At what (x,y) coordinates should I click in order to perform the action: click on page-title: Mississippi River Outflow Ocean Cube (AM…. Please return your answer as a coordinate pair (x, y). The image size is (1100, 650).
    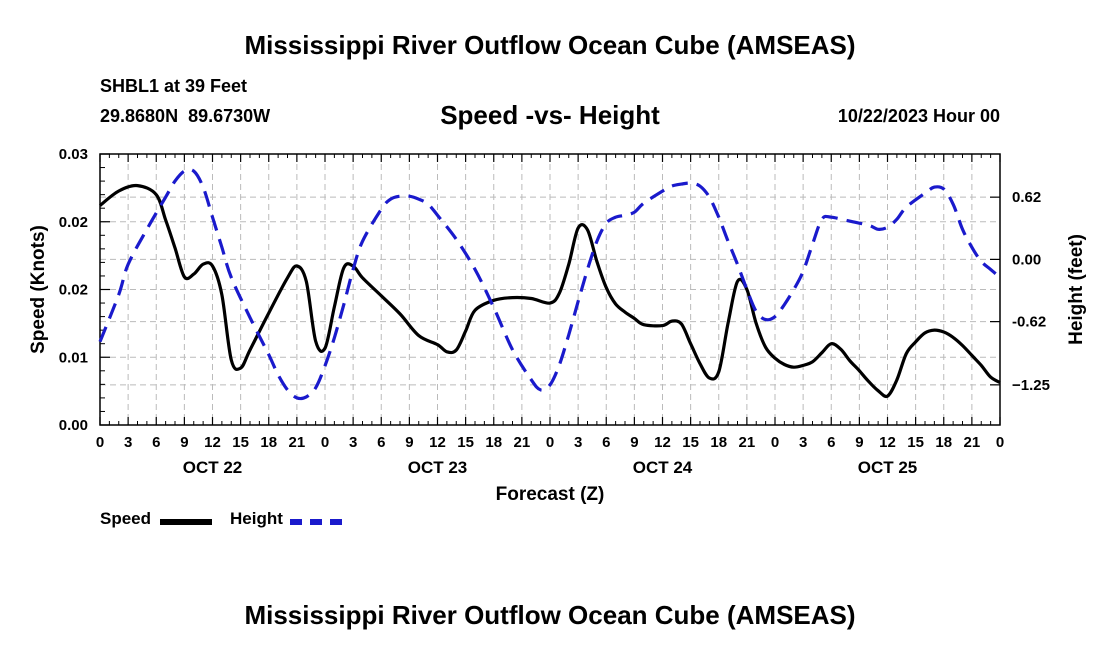
    Looking at the image, I should click on (550, 45).